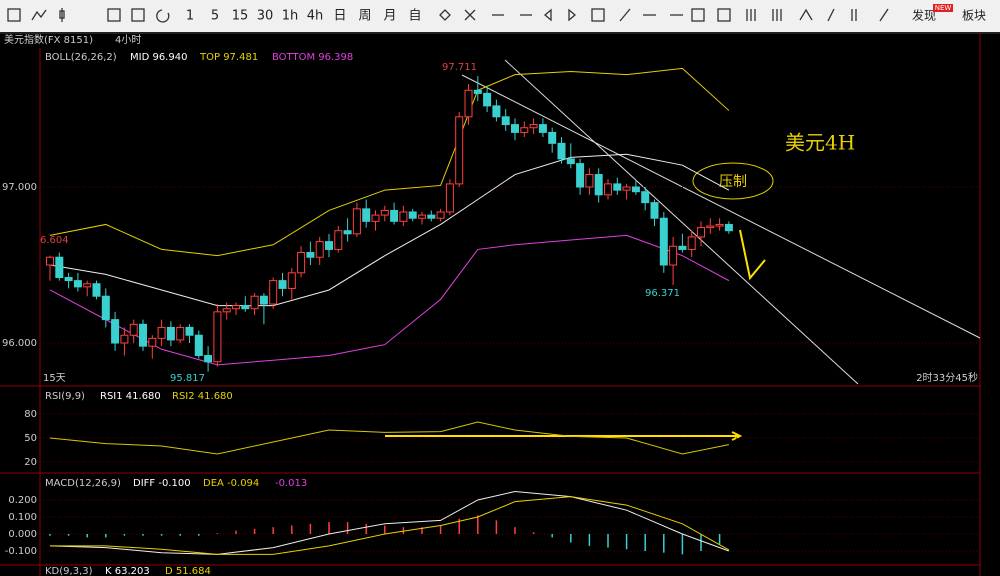 This screenshot has width=1000, height=576. Describe the element at coordinates (30, 414) in the screenshot. I see `y-tick-label: 80` at that location.